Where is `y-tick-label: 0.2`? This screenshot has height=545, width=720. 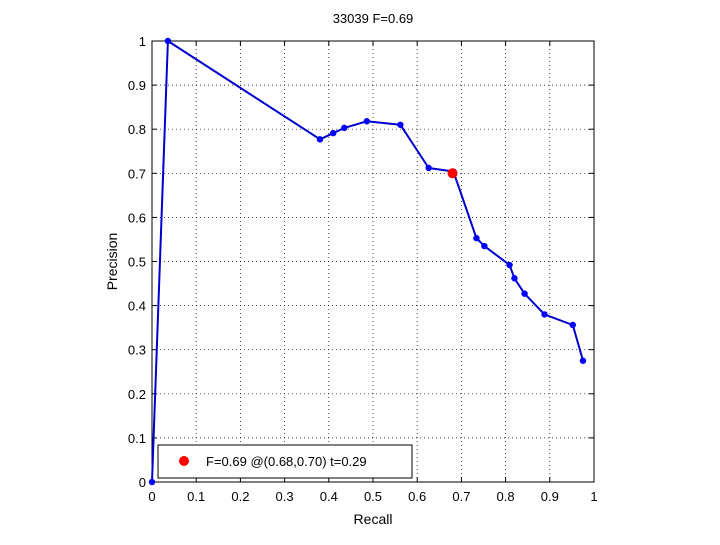 y-tick-label: 0.2 is located at coordinates (137, 394).